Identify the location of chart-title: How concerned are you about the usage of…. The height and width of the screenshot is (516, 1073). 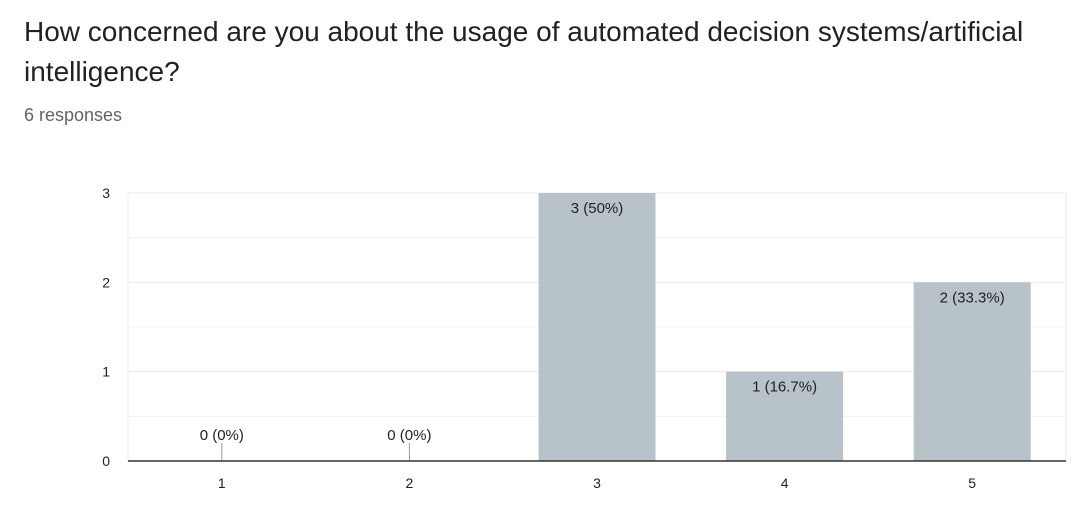
(524, 51).